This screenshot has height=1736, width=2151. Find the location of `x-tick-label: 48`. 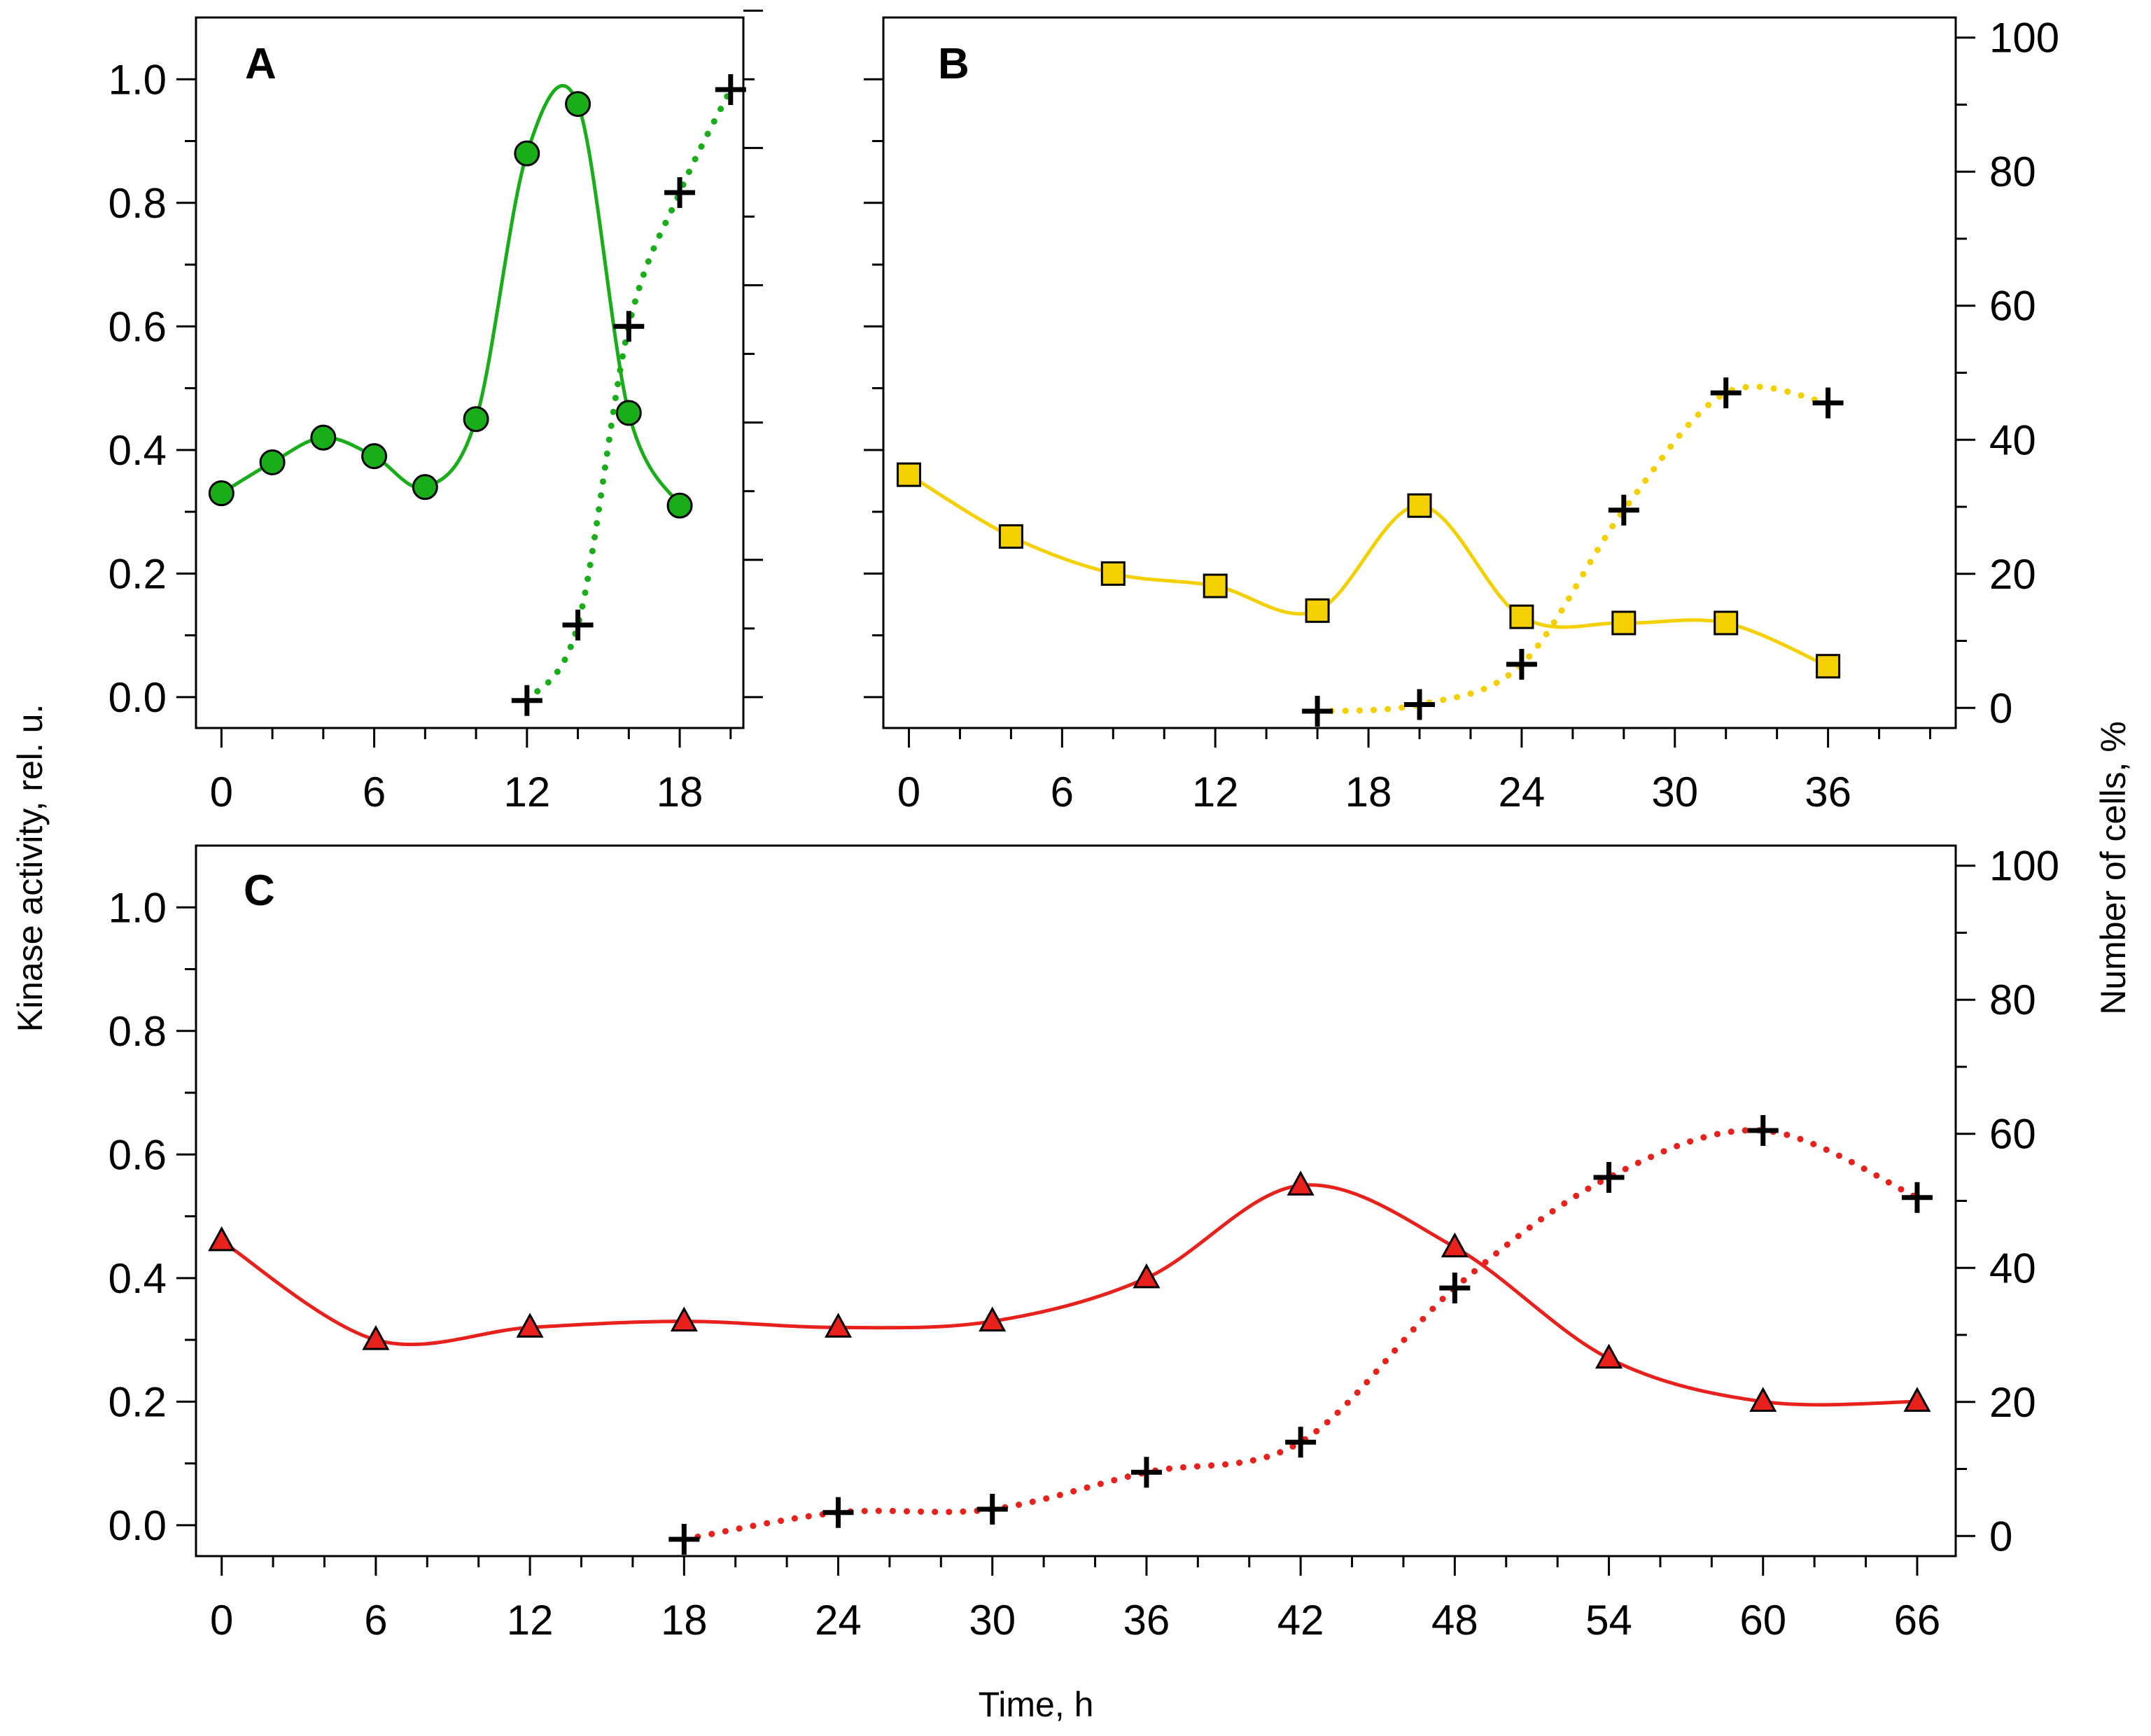

x-tick-label: 48 is located at coordinates (1454, 1620).